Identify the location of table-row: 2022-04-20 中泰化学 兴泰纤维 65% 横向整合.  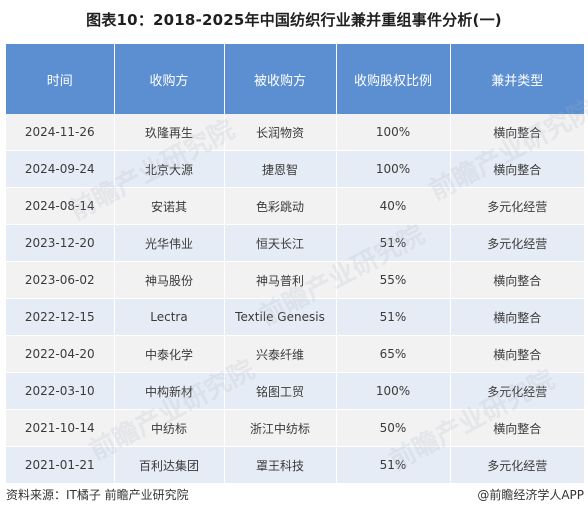
(295, 354).